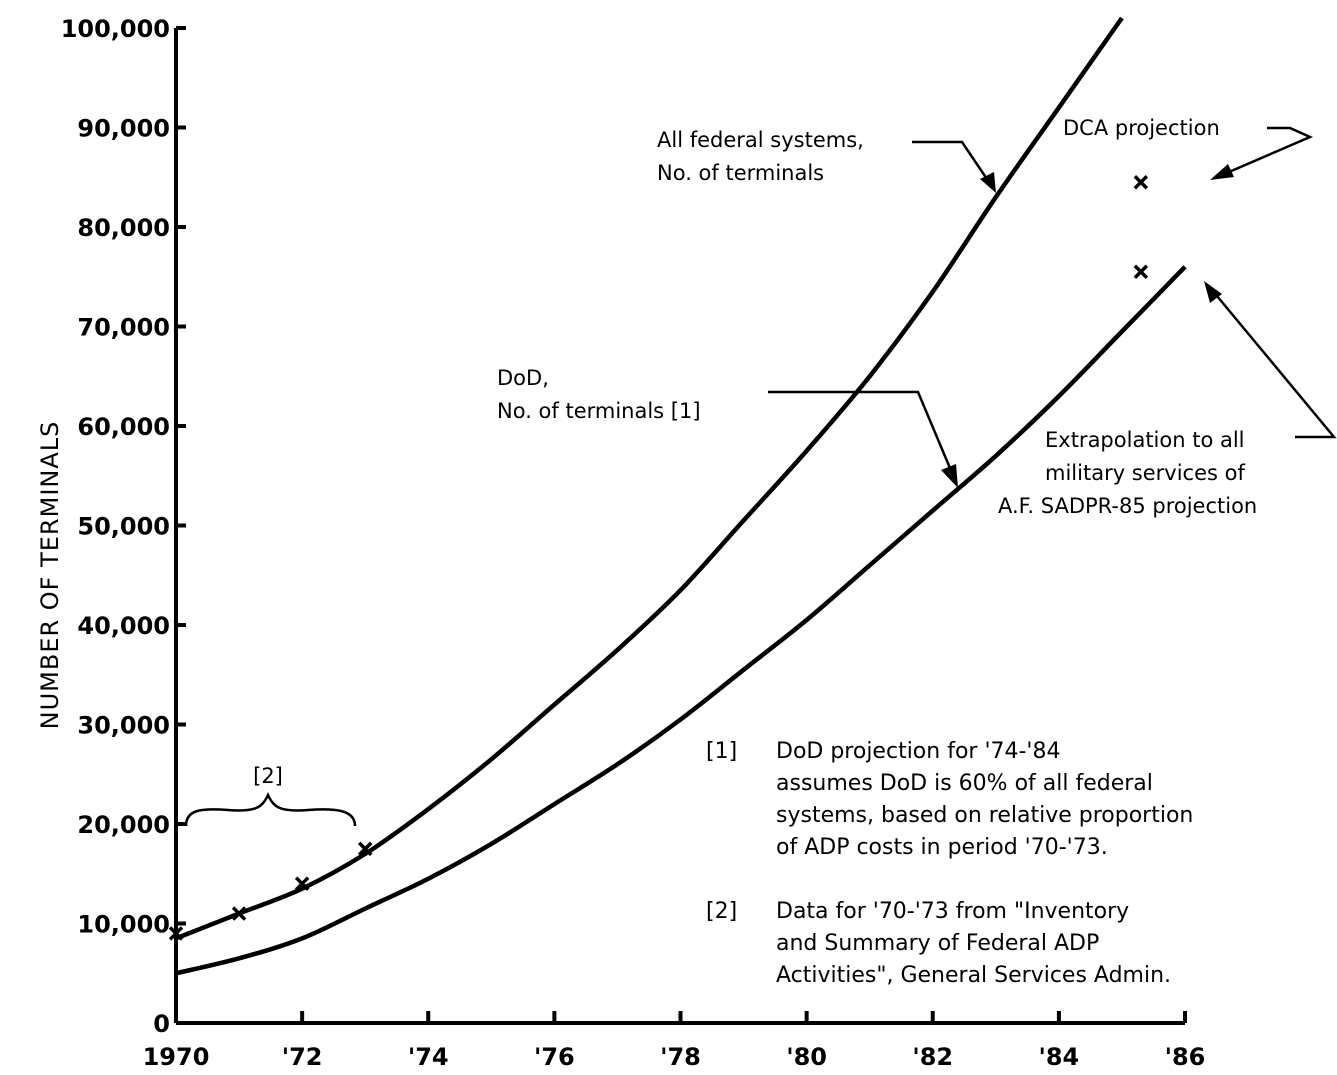 This screenshot has height=1075, width=1337. I want to click on note2-marker: [2], so click(721, 911).